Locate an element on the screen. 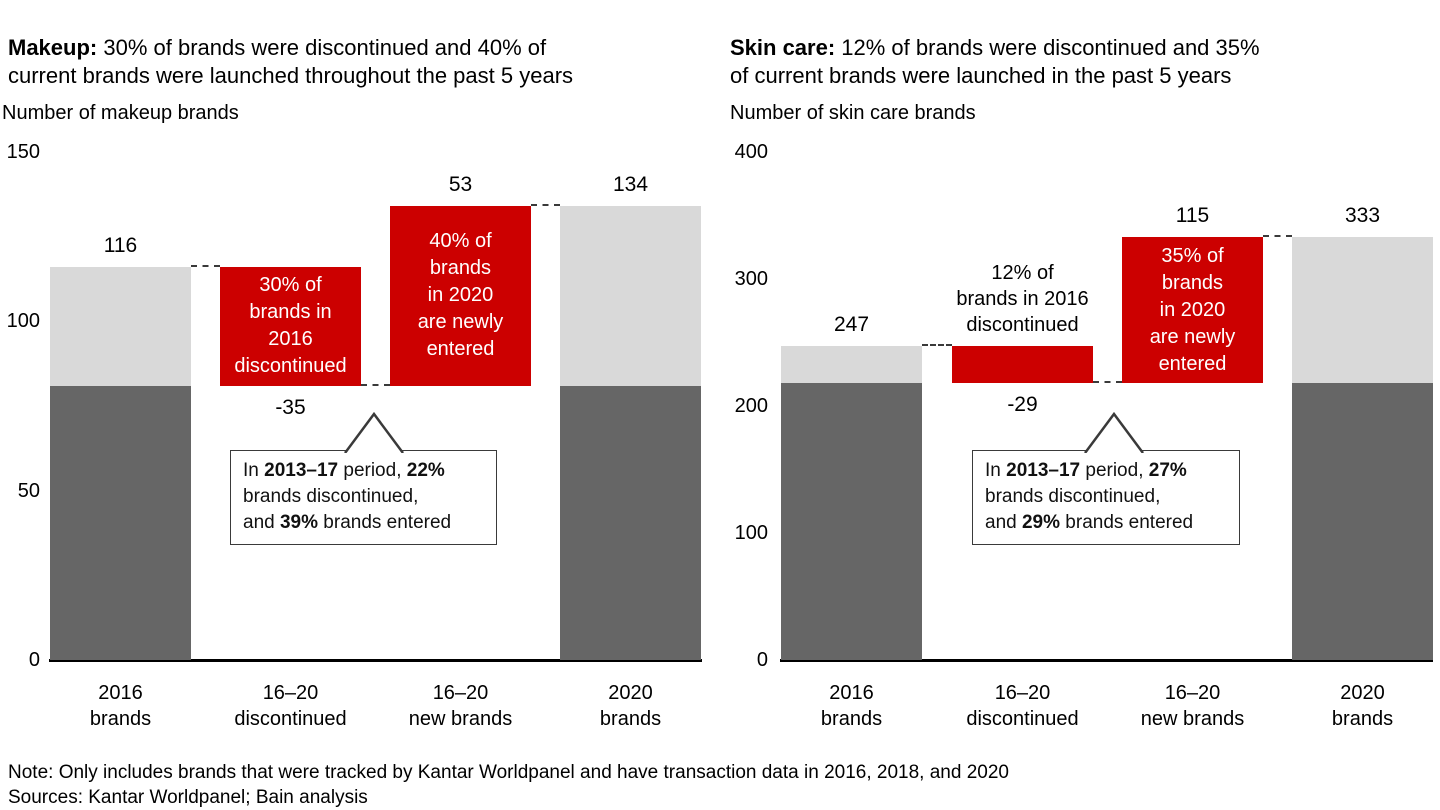 This screenshot has height=810, width=1440. makeup-y-tick-150: 150 is located at coordinates (23, 152).